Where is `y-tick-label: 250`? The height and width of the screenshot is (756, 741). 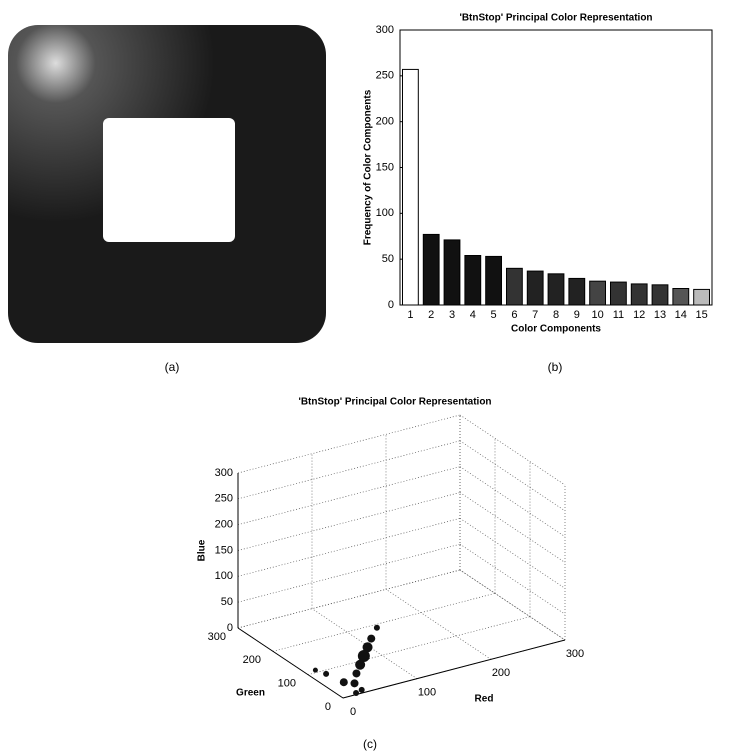 y-tick-label: 250 is located at coordinates (385, 76).